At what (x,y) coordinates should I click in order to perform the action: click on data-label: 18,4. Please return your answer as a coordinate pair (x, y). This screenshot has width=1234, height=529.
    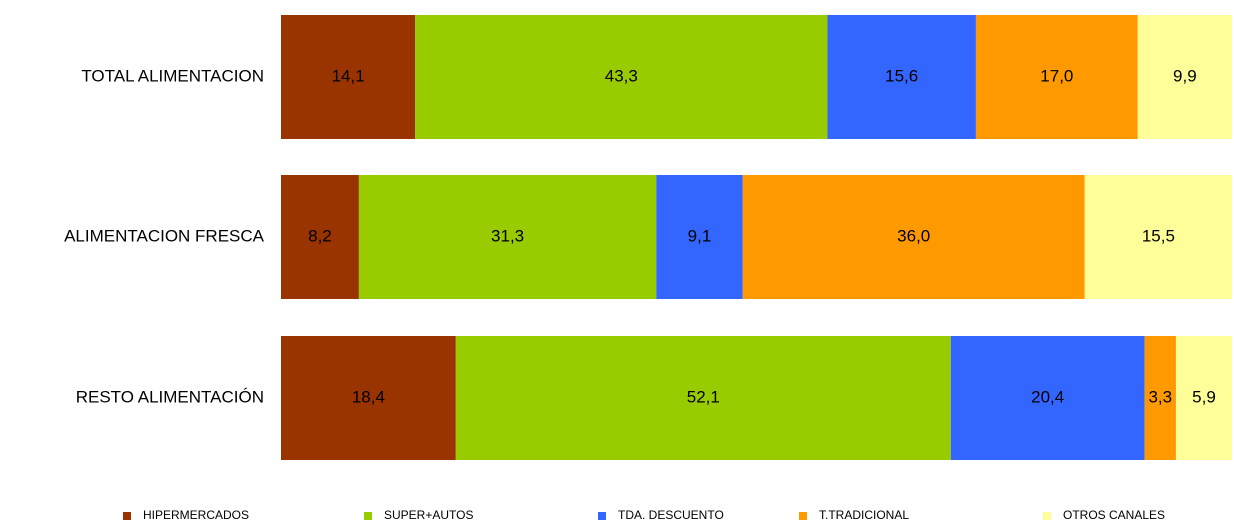
    Looking at the image, I should click on (368, 396).